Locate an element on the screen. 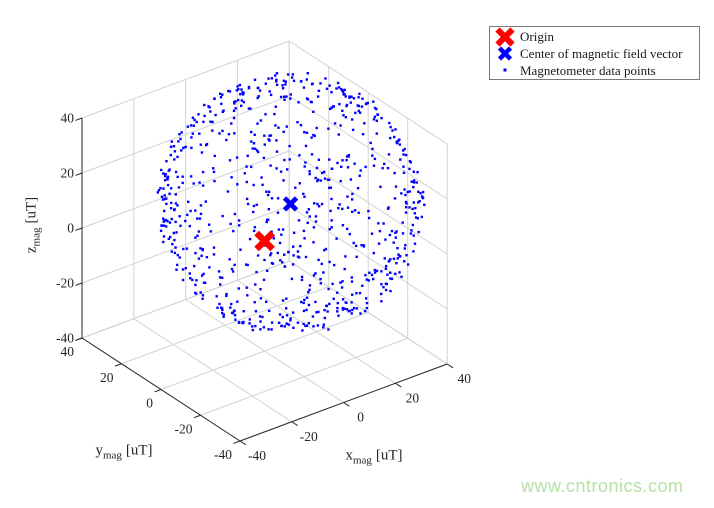 The image size is (714, 508). data-point-marker-icon is located at coordinates (505, 70).